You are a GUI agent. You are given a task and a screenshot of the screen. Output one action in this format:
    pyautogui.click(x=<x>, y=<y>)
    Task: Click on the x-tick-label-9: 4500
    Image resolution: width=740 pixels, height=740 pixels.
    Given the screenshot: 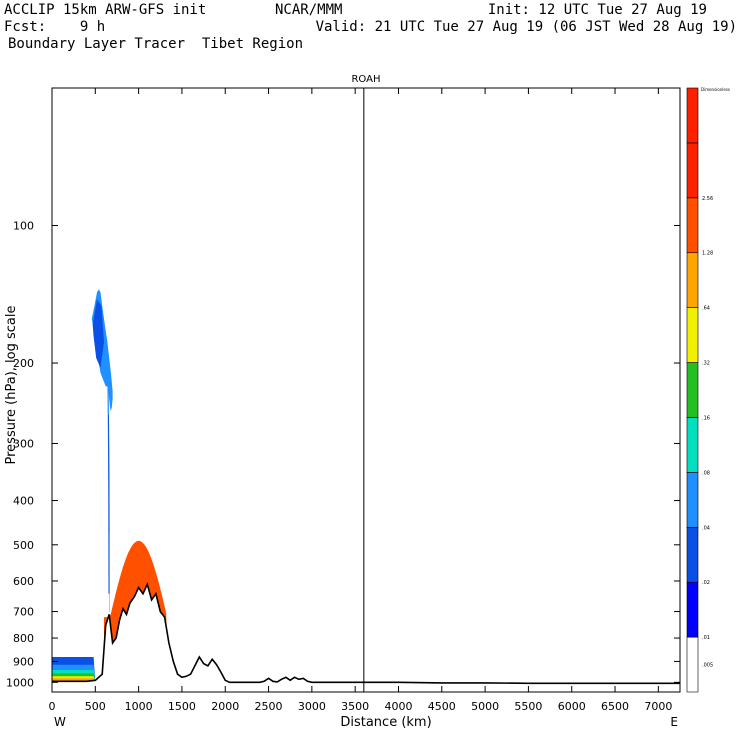 What is the action you would take?
    pyautogui.click(x=442, y=706)
    